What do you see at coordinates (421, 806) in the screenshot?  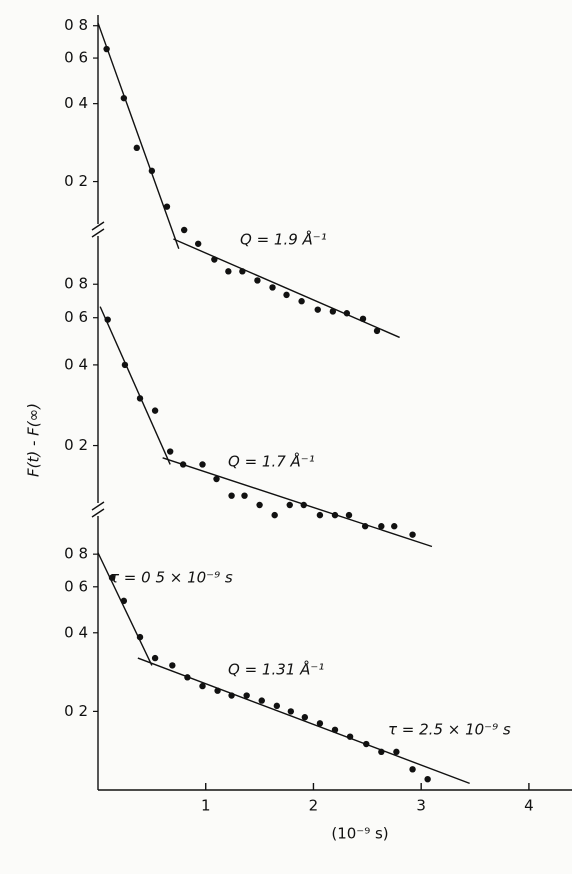 I see `x-tick-label: 3` at bounding box center [421, 806].